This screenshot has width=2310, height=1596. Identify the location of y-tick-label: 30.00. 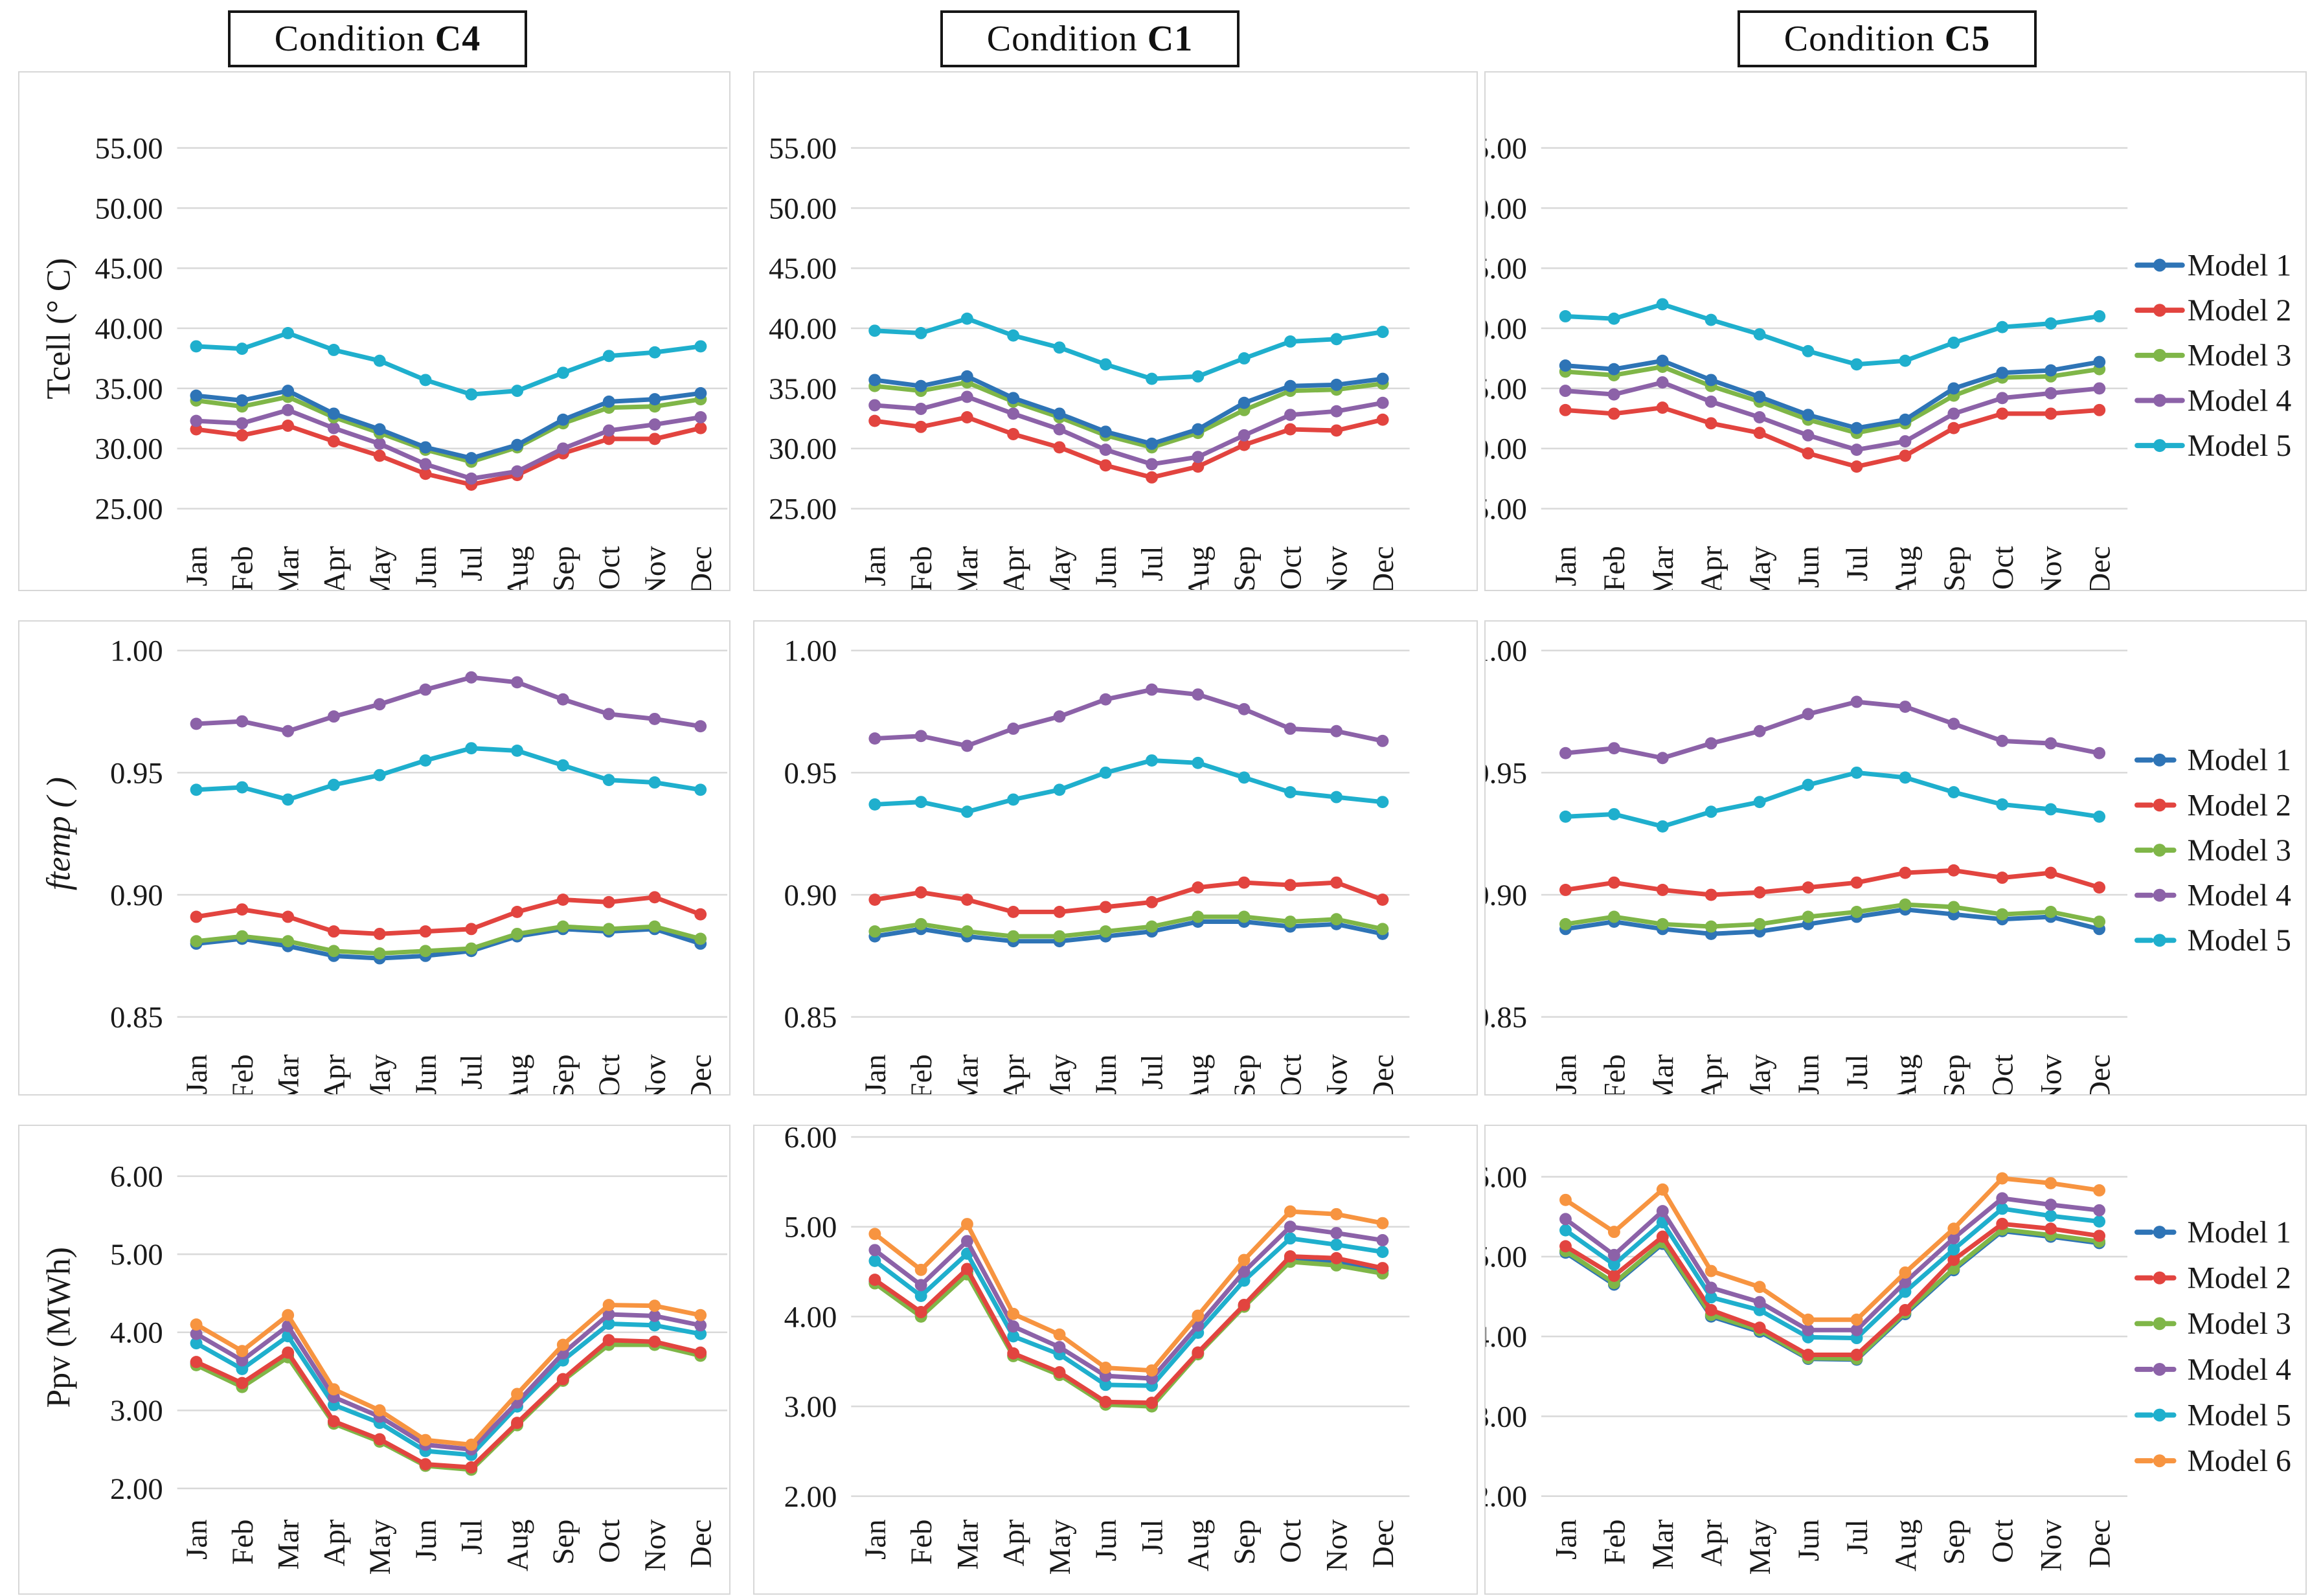
(803, 449).